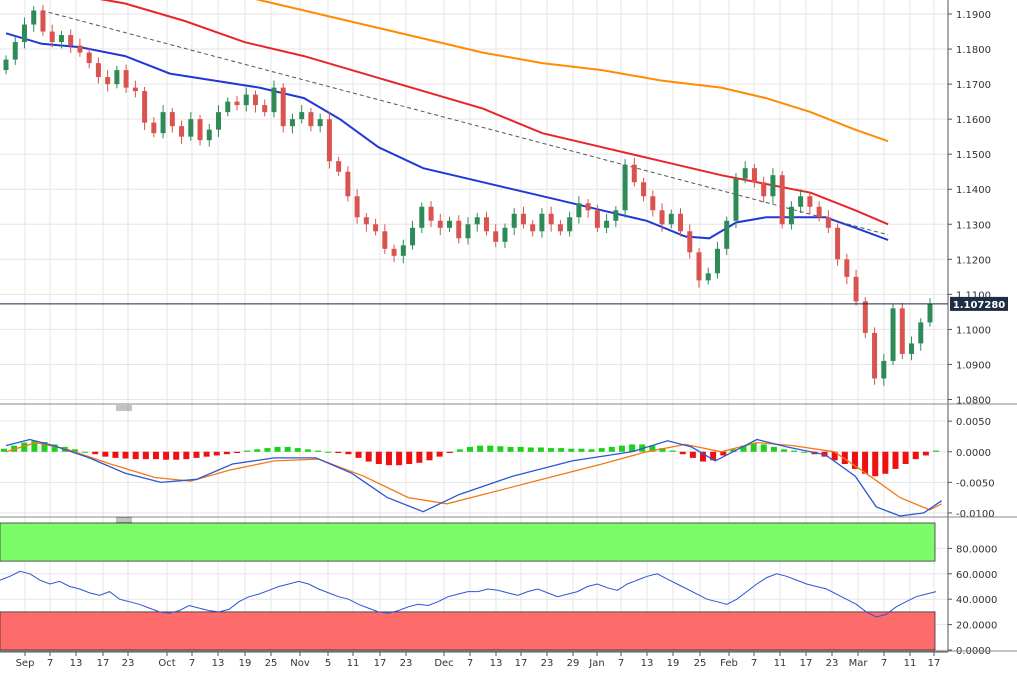 The height and width of the screenshot is (678, 1017). Describe the element at coordinates (976, 600) in the screenshot. I see `y-tick-label: 40.0000` at that location.